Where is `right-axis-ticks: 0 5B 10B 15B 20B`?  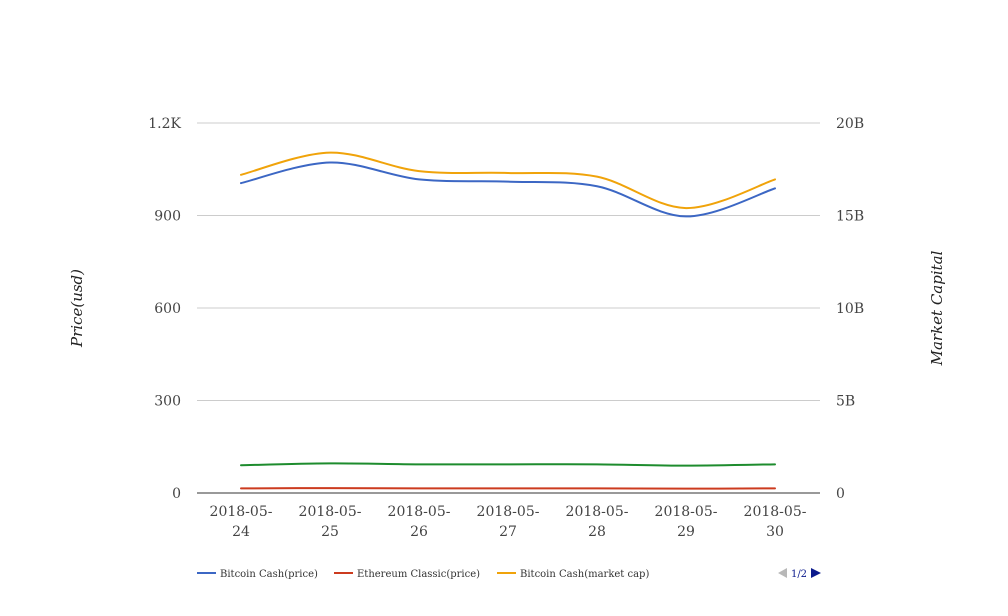
right-axis-ticks: 0 5B 10B 15B 20B is located at coordinates (850, 309).